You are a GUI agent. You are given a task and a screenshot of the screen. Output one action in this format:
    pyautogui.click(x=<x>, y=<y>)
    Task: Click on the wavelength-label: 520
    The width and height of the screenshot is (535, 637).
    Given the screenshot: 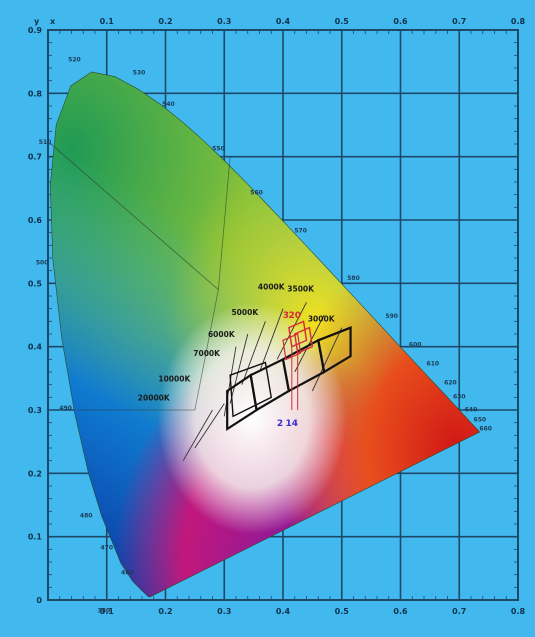 What is the action you would take?
    pyautogui.click(x=74, y=60)
    